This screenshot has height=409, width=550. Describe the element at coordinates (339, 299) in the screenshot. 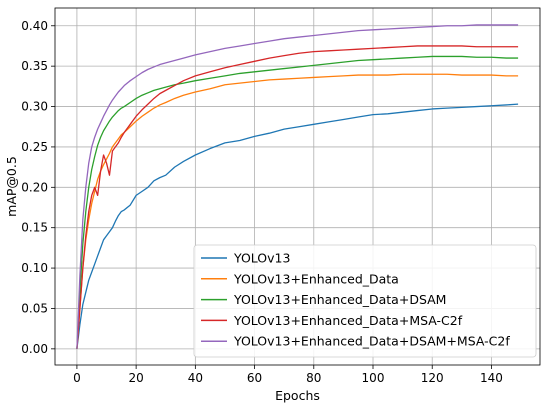

I see `legend-label: YOLOv13+Enhanced_Data+DSAM` at that location.